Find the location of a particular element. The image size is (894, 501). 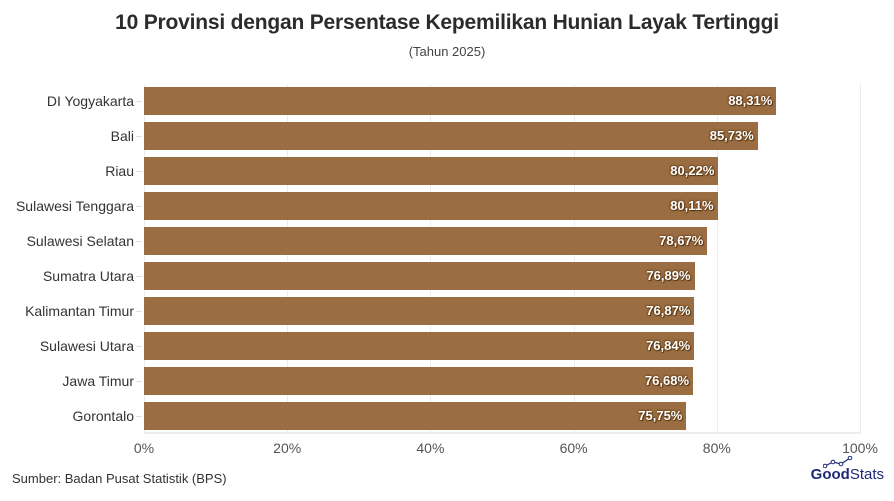

bar: 88,31% is located at coordinates (460, 101).